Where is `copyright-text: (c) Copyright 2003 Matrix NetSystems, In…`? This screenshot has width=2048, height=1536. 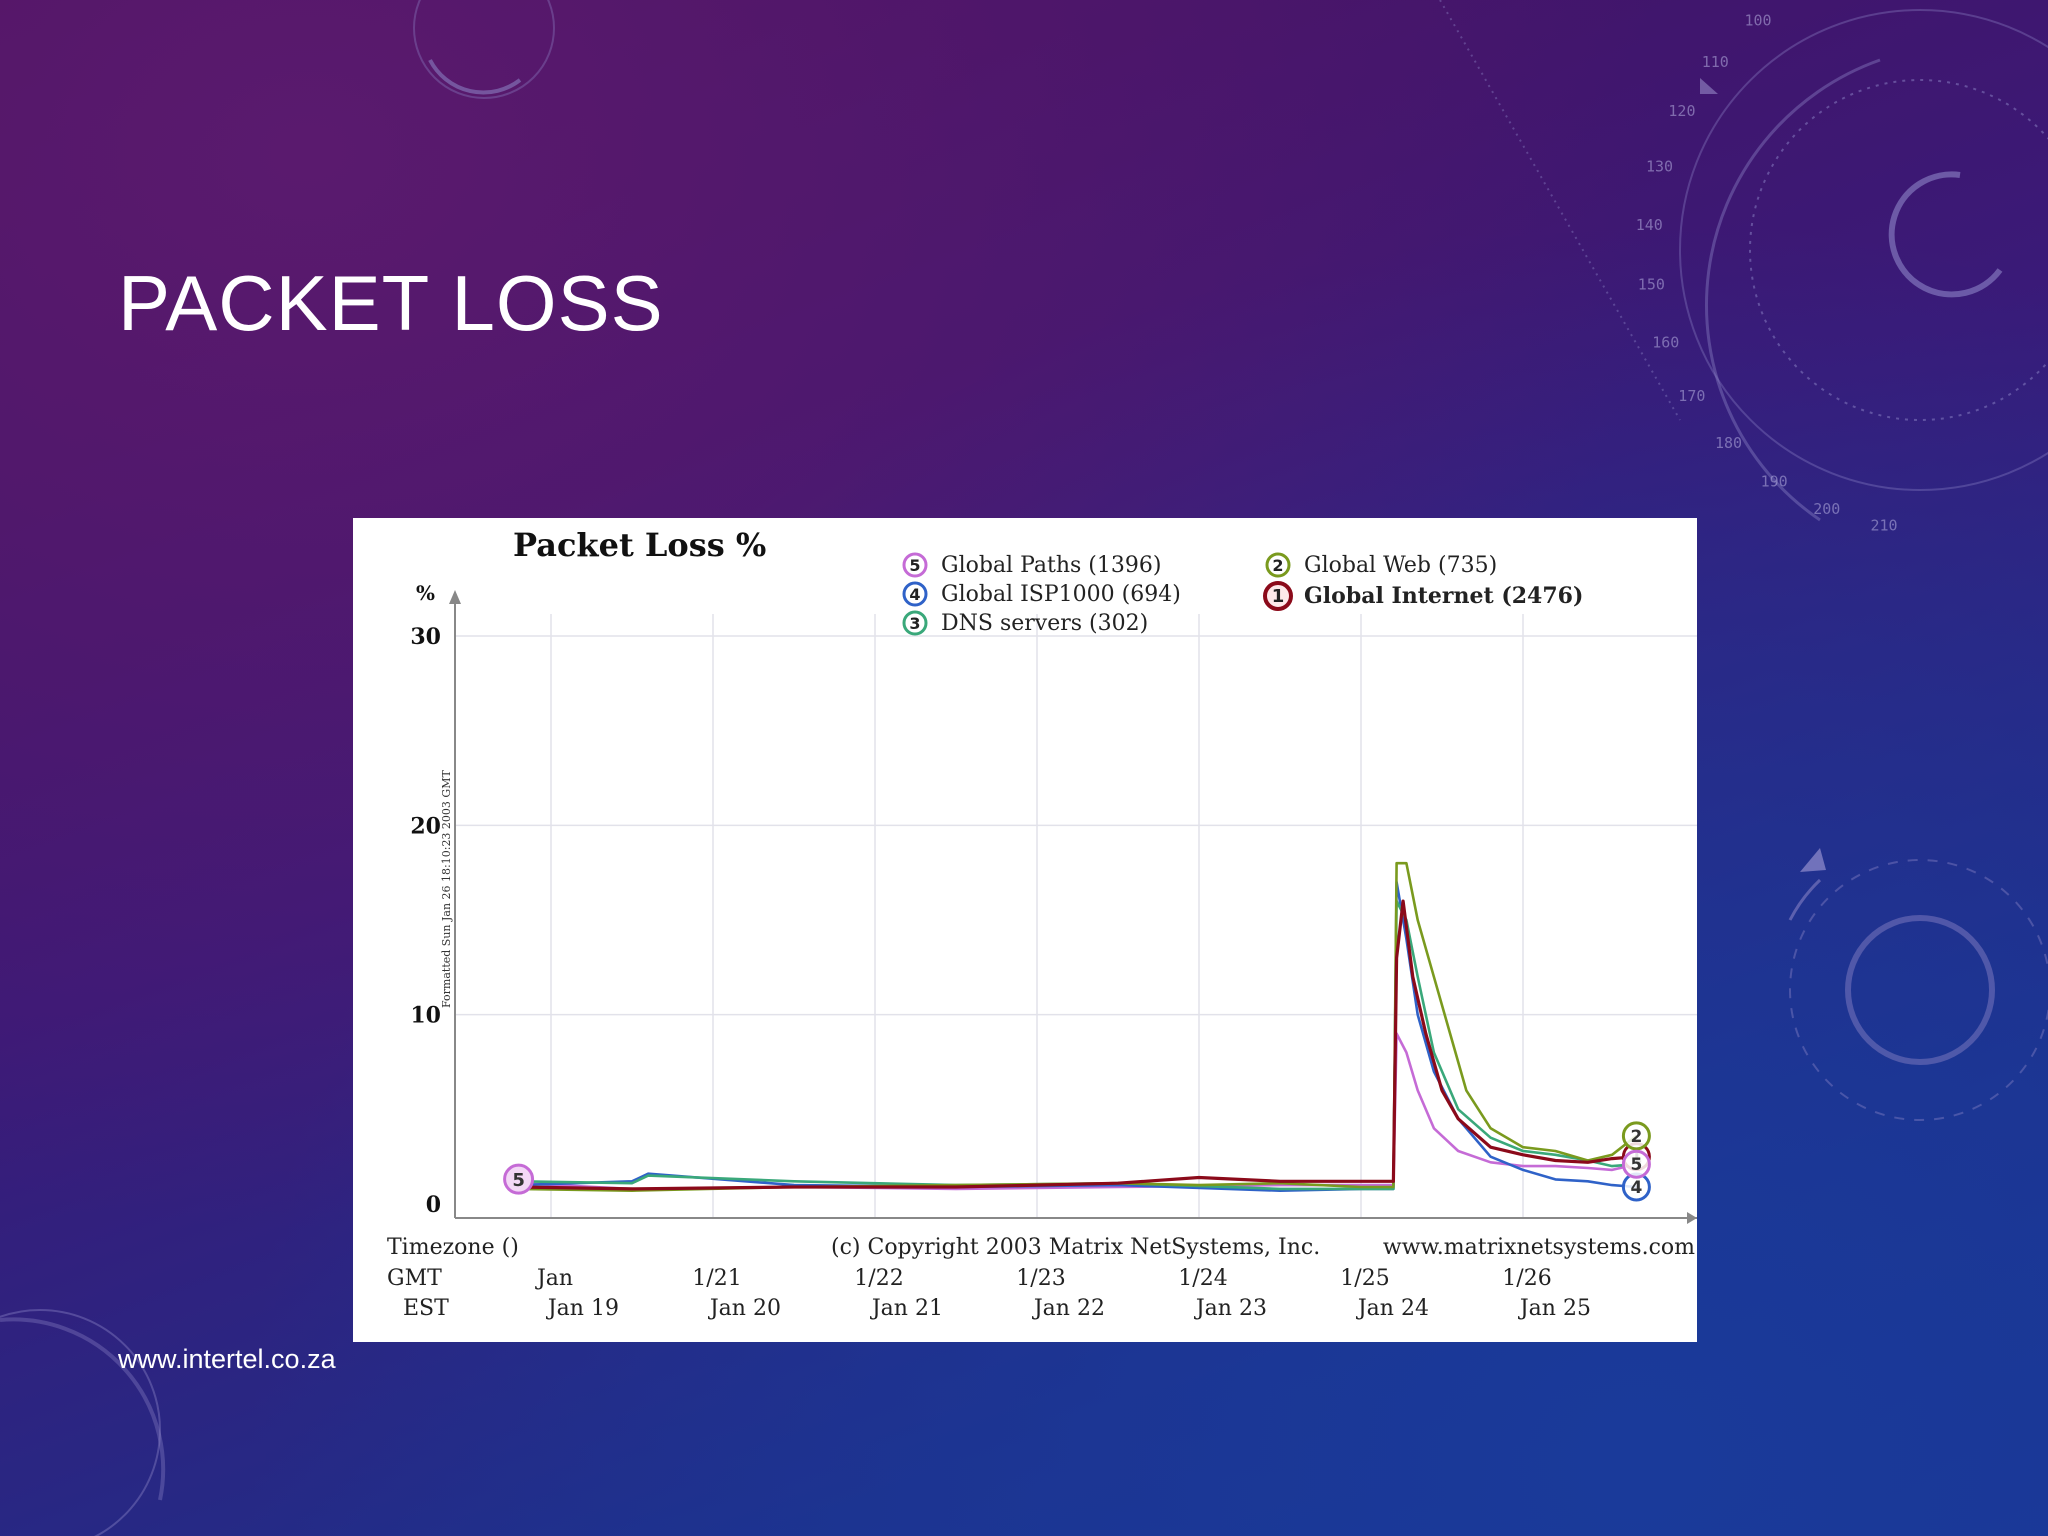 copyright-text: (c) Copyright 2003 Matrix NetSystems, In… is located at coordinates (1075, 1247).